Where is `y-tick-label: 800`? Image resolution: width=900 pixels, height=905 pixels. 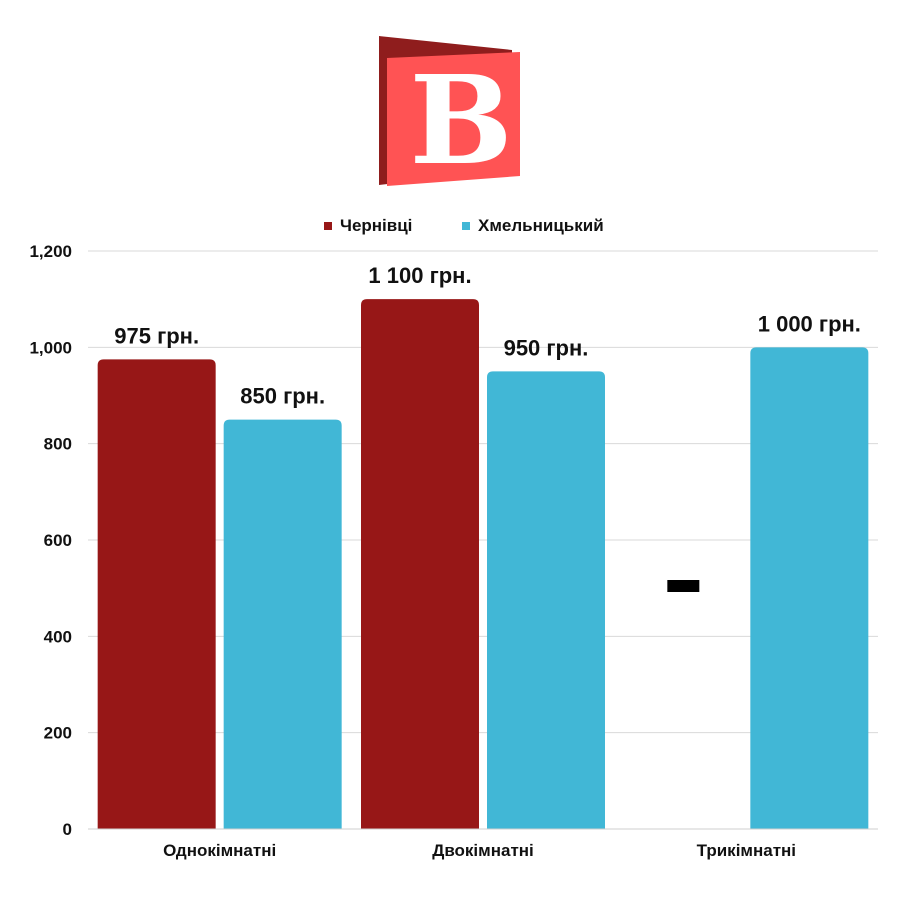 y-tick-label: 800 is located at coordinates (58, 444).